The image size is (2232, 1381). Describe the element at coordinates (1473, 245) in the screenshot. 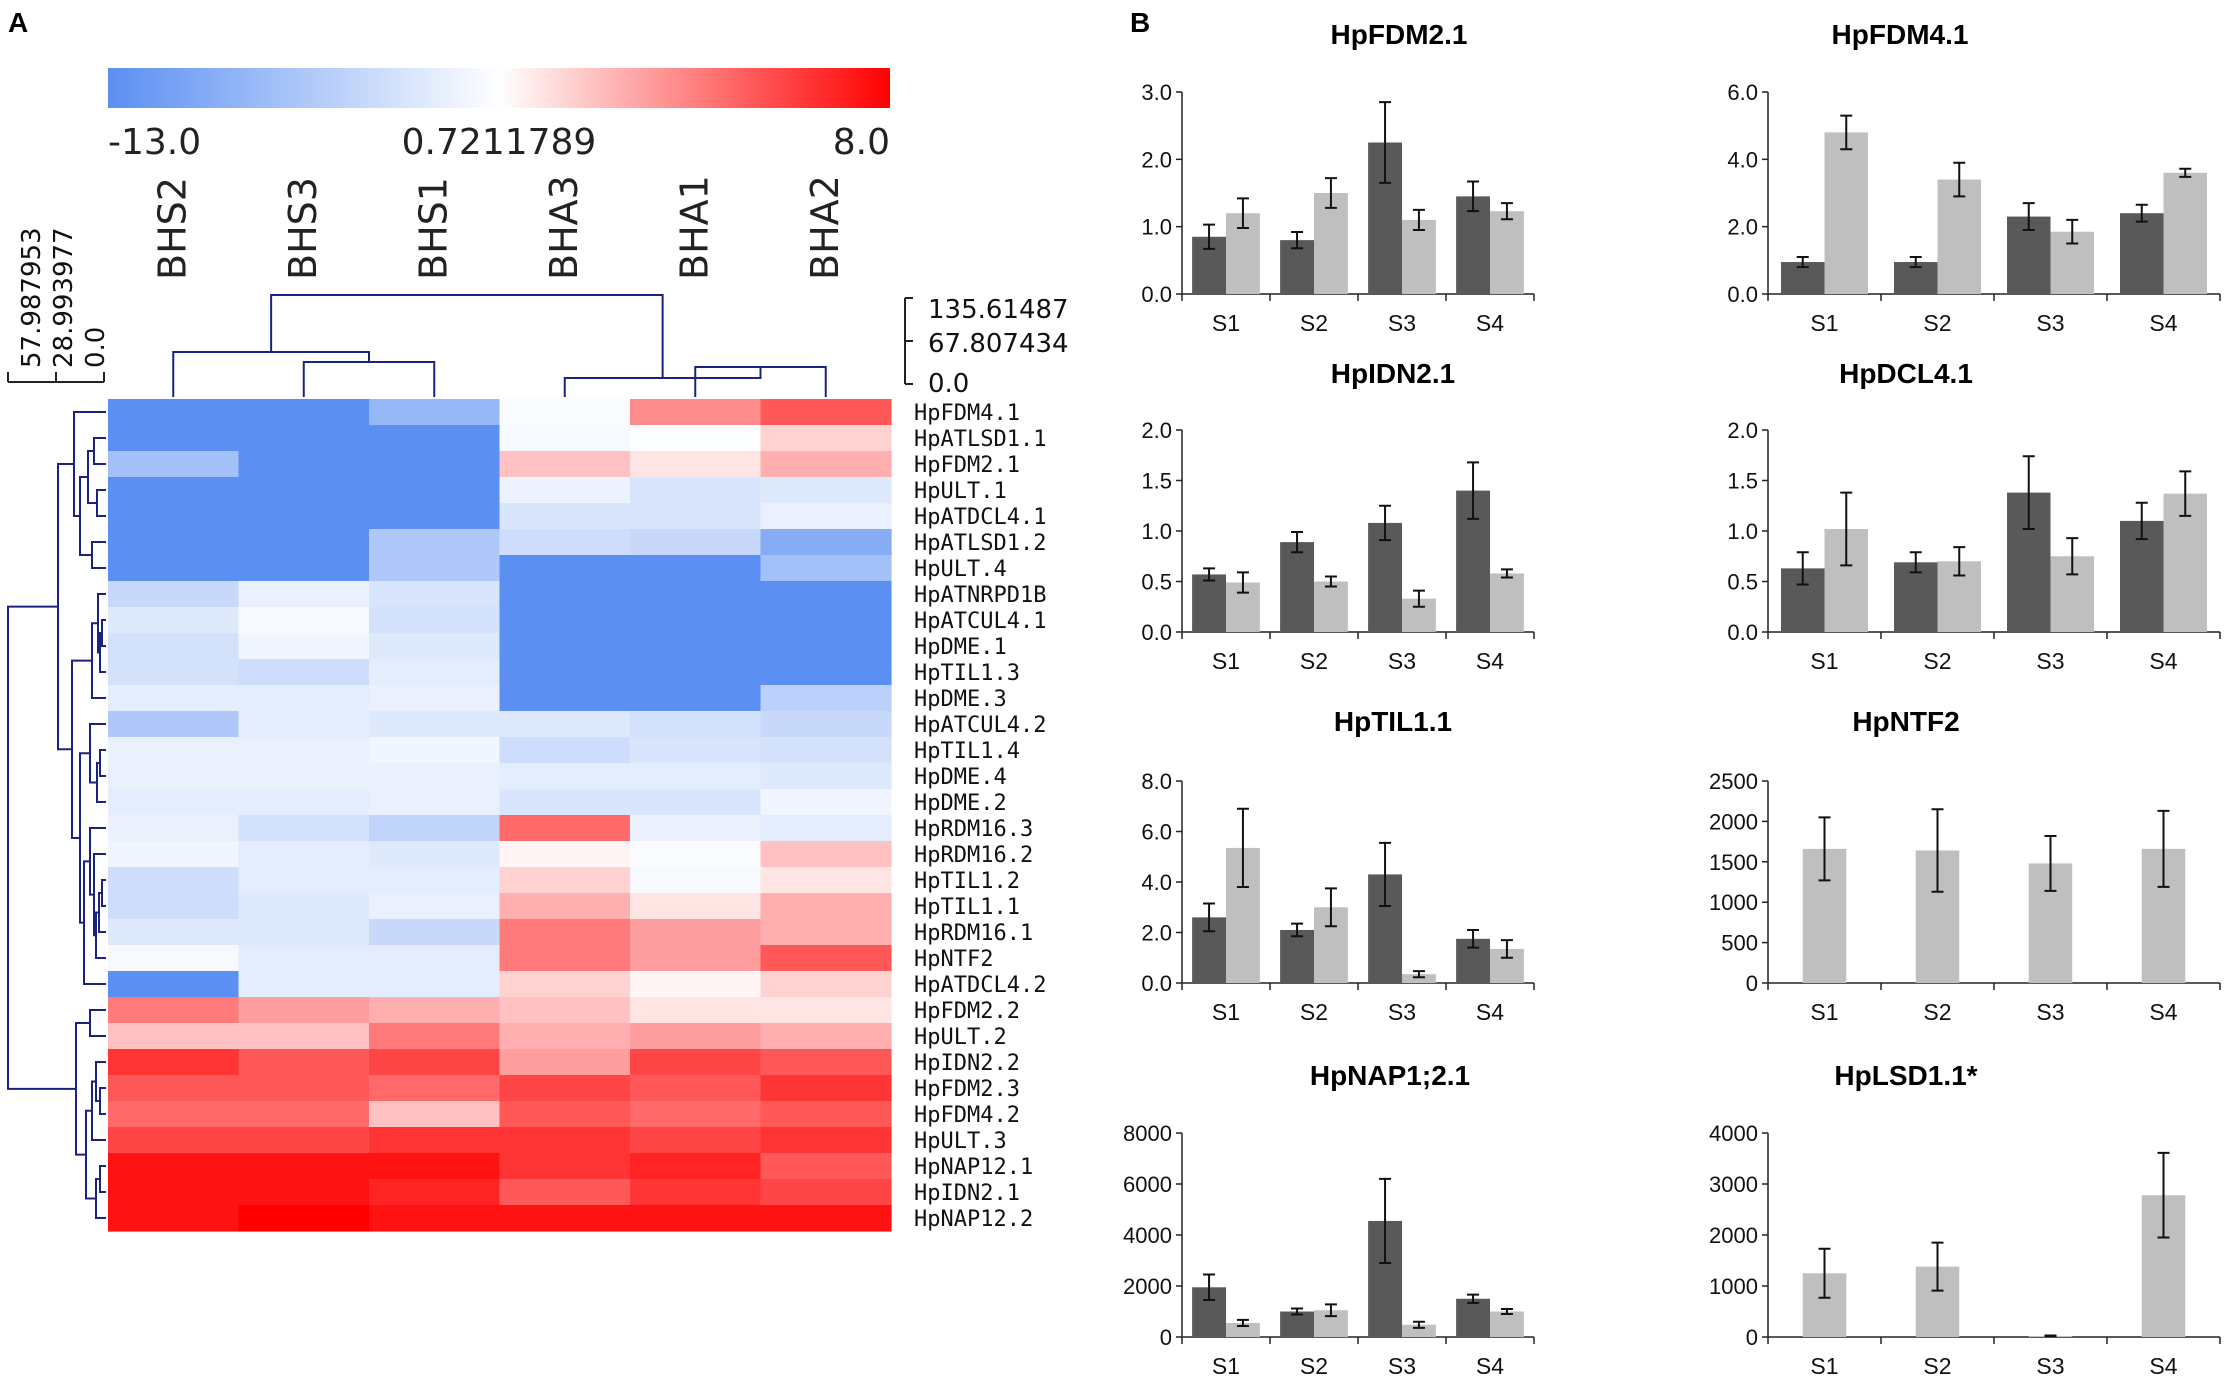

I see `bar-series1-s4` at that location.